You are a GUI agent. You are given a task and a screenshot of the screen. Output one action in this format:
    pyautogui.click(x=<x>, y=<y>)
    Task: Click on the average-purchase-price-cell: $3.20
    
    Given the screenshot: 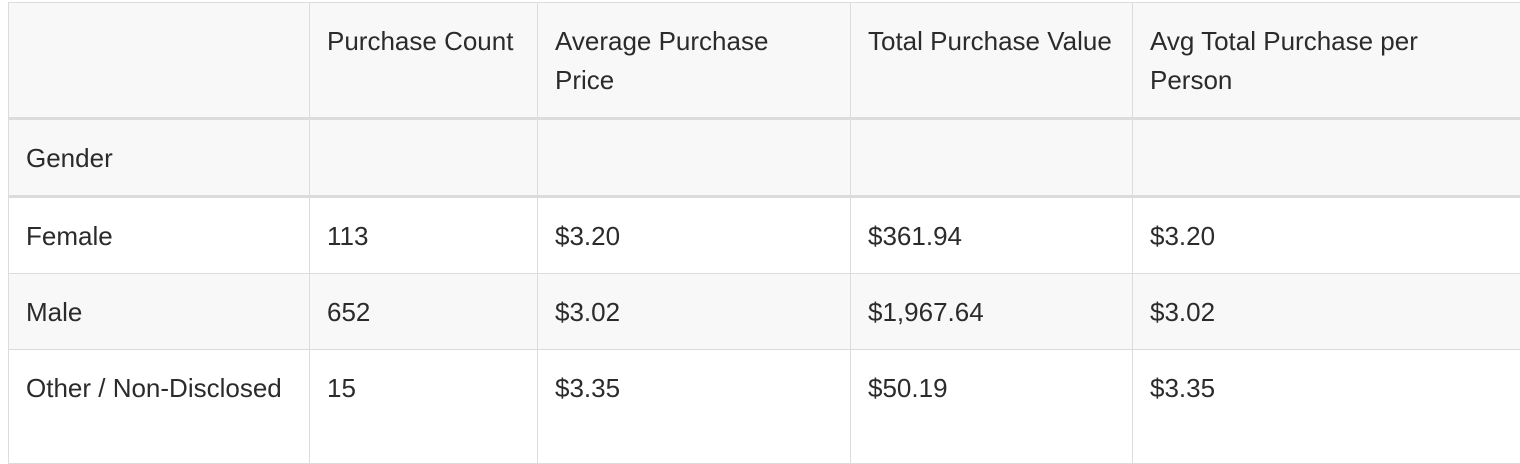 What is the action you would take?
    pyautogui.click(x=694, y=235)
    